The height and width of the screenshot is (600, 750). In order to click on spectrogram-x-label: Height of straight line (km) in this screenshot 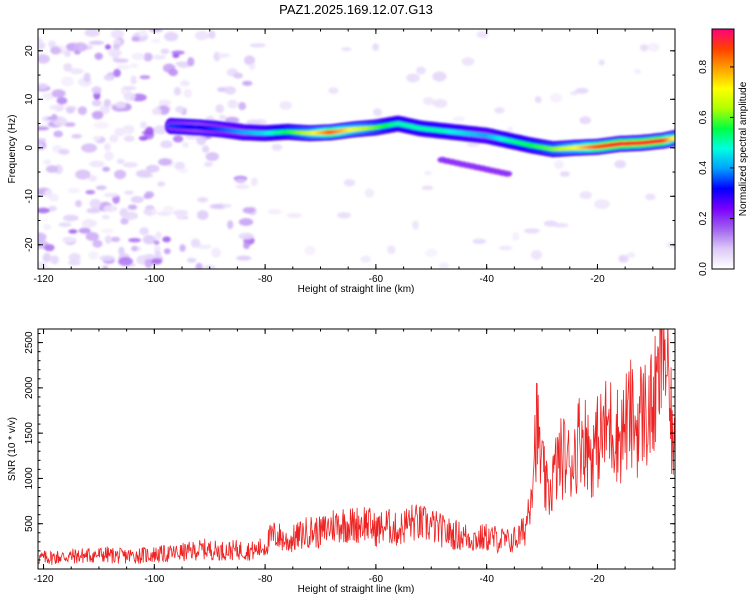, I will do `click(356, 289)`.